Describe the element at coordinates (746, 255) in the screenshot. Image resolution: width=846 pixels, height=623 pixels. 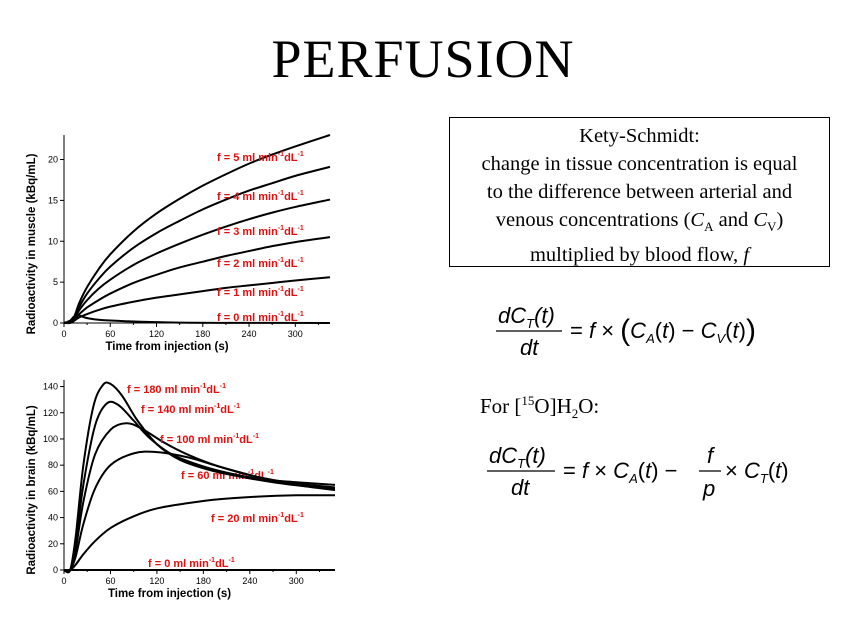
I see `kety-flow-symbol: f` at that location.